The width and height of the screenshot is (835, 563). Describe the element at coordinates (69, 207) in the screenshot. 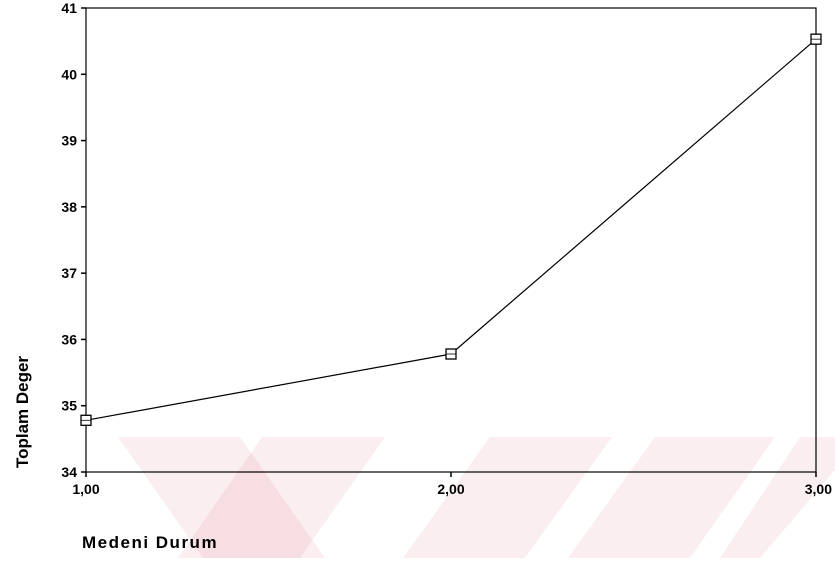

I see `y-tick-label: 38` at that location.